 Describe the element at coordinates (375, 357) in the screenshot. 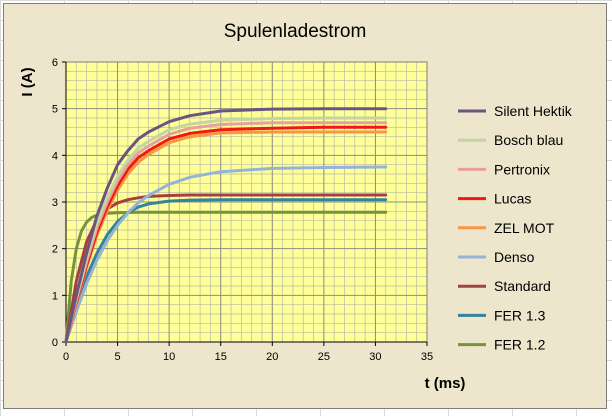

I see `x-tick-label: 30` at that location.